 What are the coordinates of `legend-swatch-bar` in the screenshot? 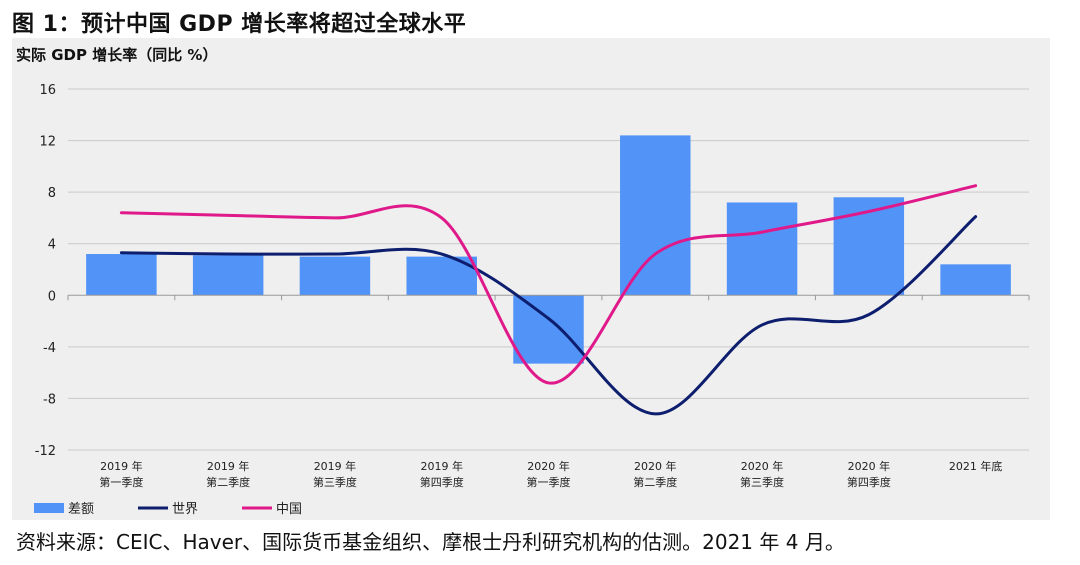 It's located at (49, 508).